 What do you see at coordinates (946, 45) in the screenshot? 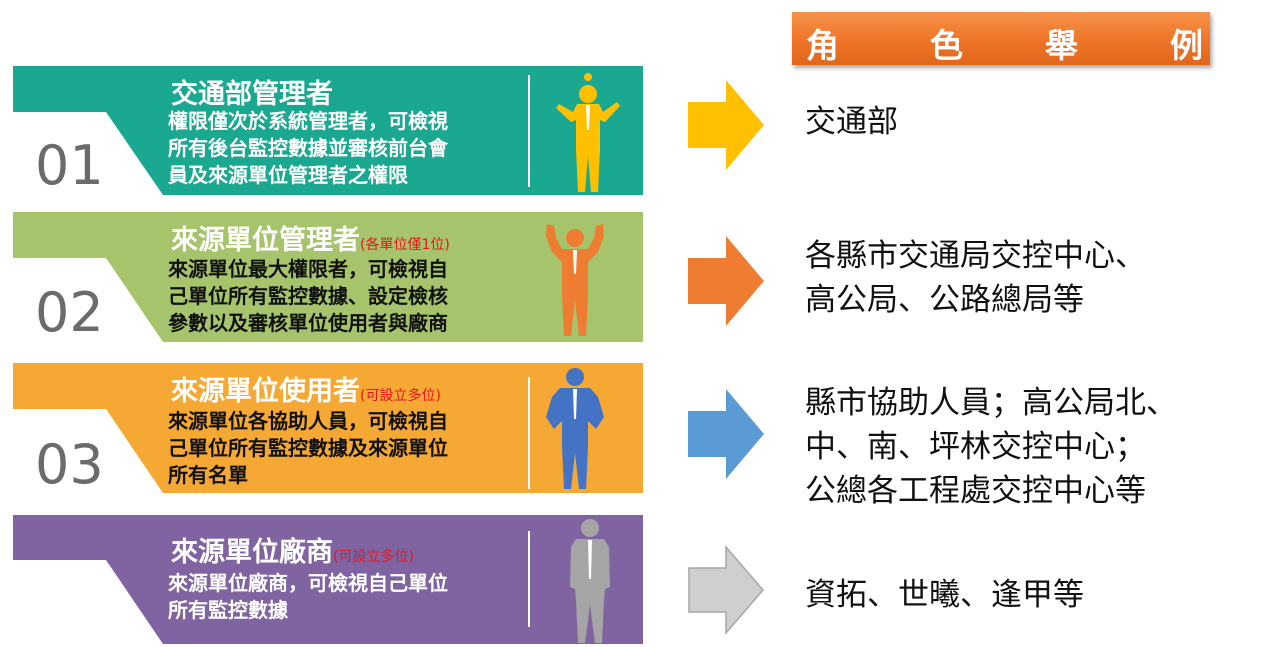
I see `header-char-2: 色` at bounding box center [946, 45].